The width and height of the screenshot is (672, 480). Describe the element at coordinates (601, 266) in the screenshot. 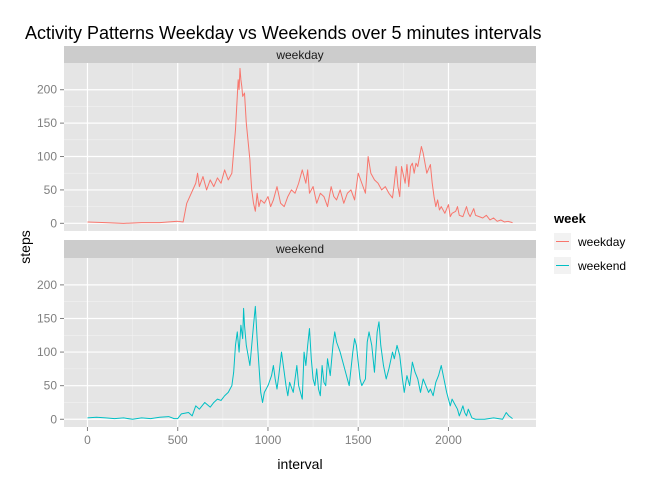

I see `legend-label-weekend: weekend` at that location.